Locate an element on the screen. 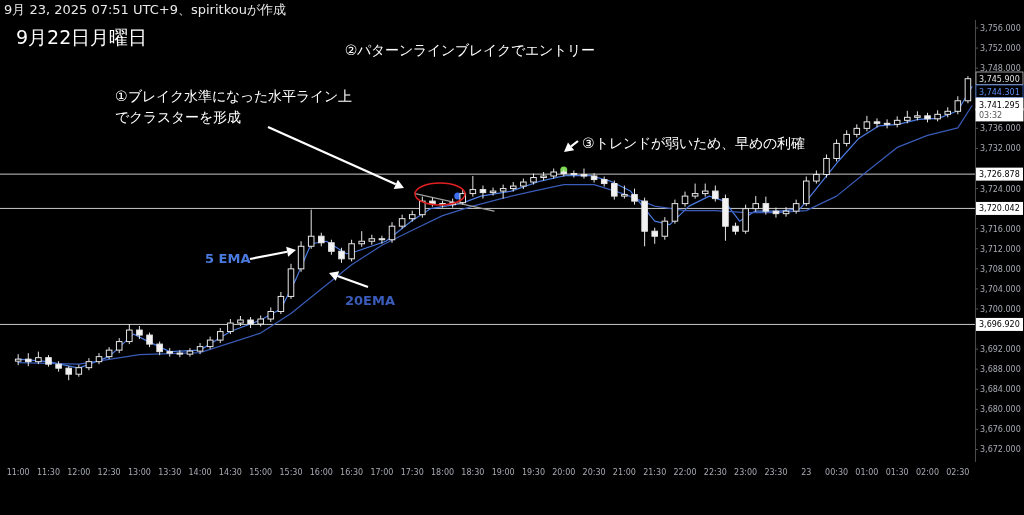 Image resolution: width=1024 pixels, height=515 pixels. x-tick-label: 21:00 is located at coordinates (624, 472).